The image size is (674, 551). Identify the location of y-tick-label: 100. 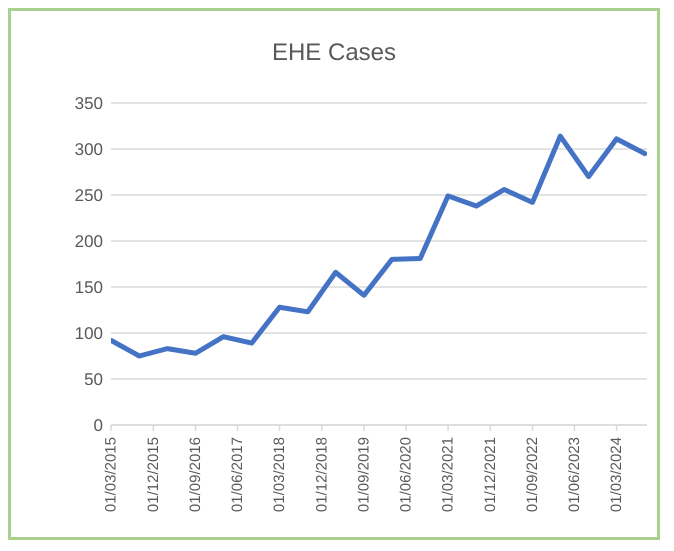
(88, 334).